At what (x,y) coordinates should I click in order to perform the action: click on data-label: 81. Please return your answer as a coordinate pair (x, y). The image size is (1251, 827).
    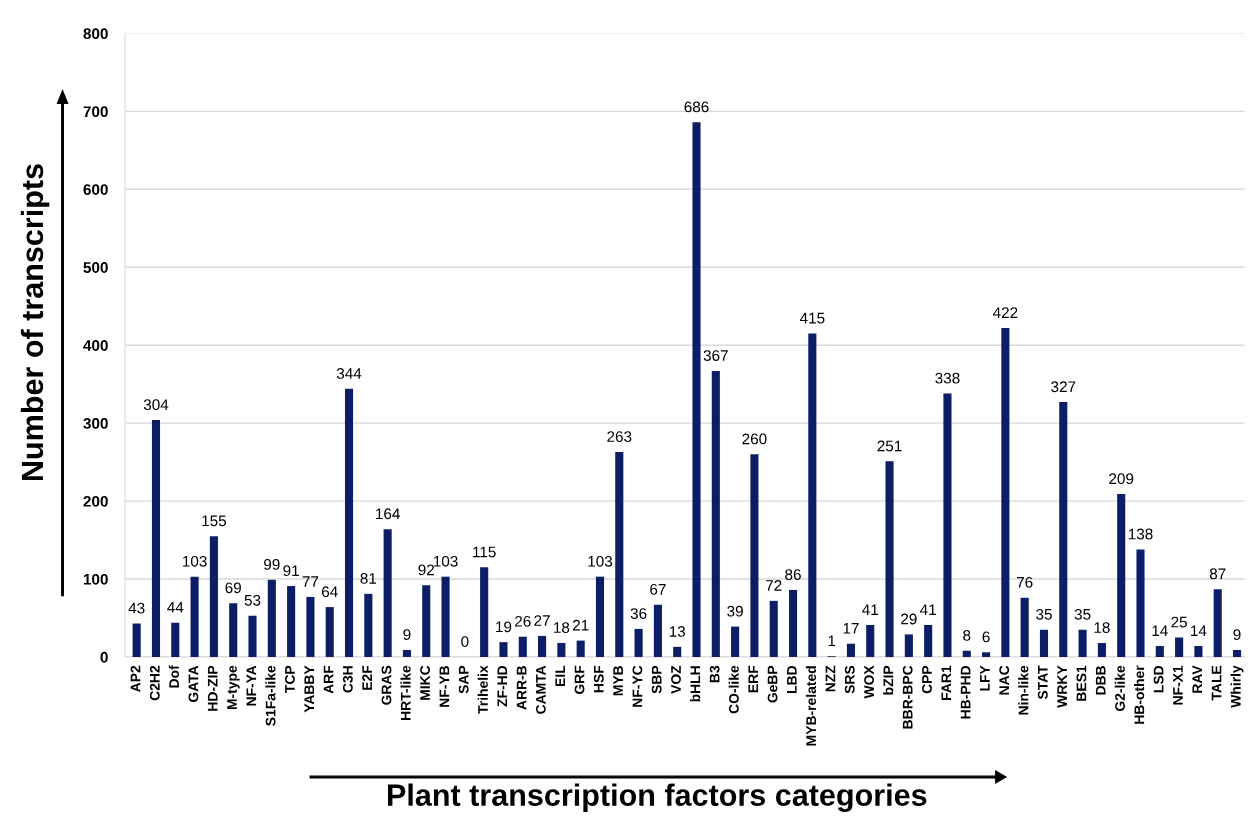
    Looking at the image, I should click on (368, 578).